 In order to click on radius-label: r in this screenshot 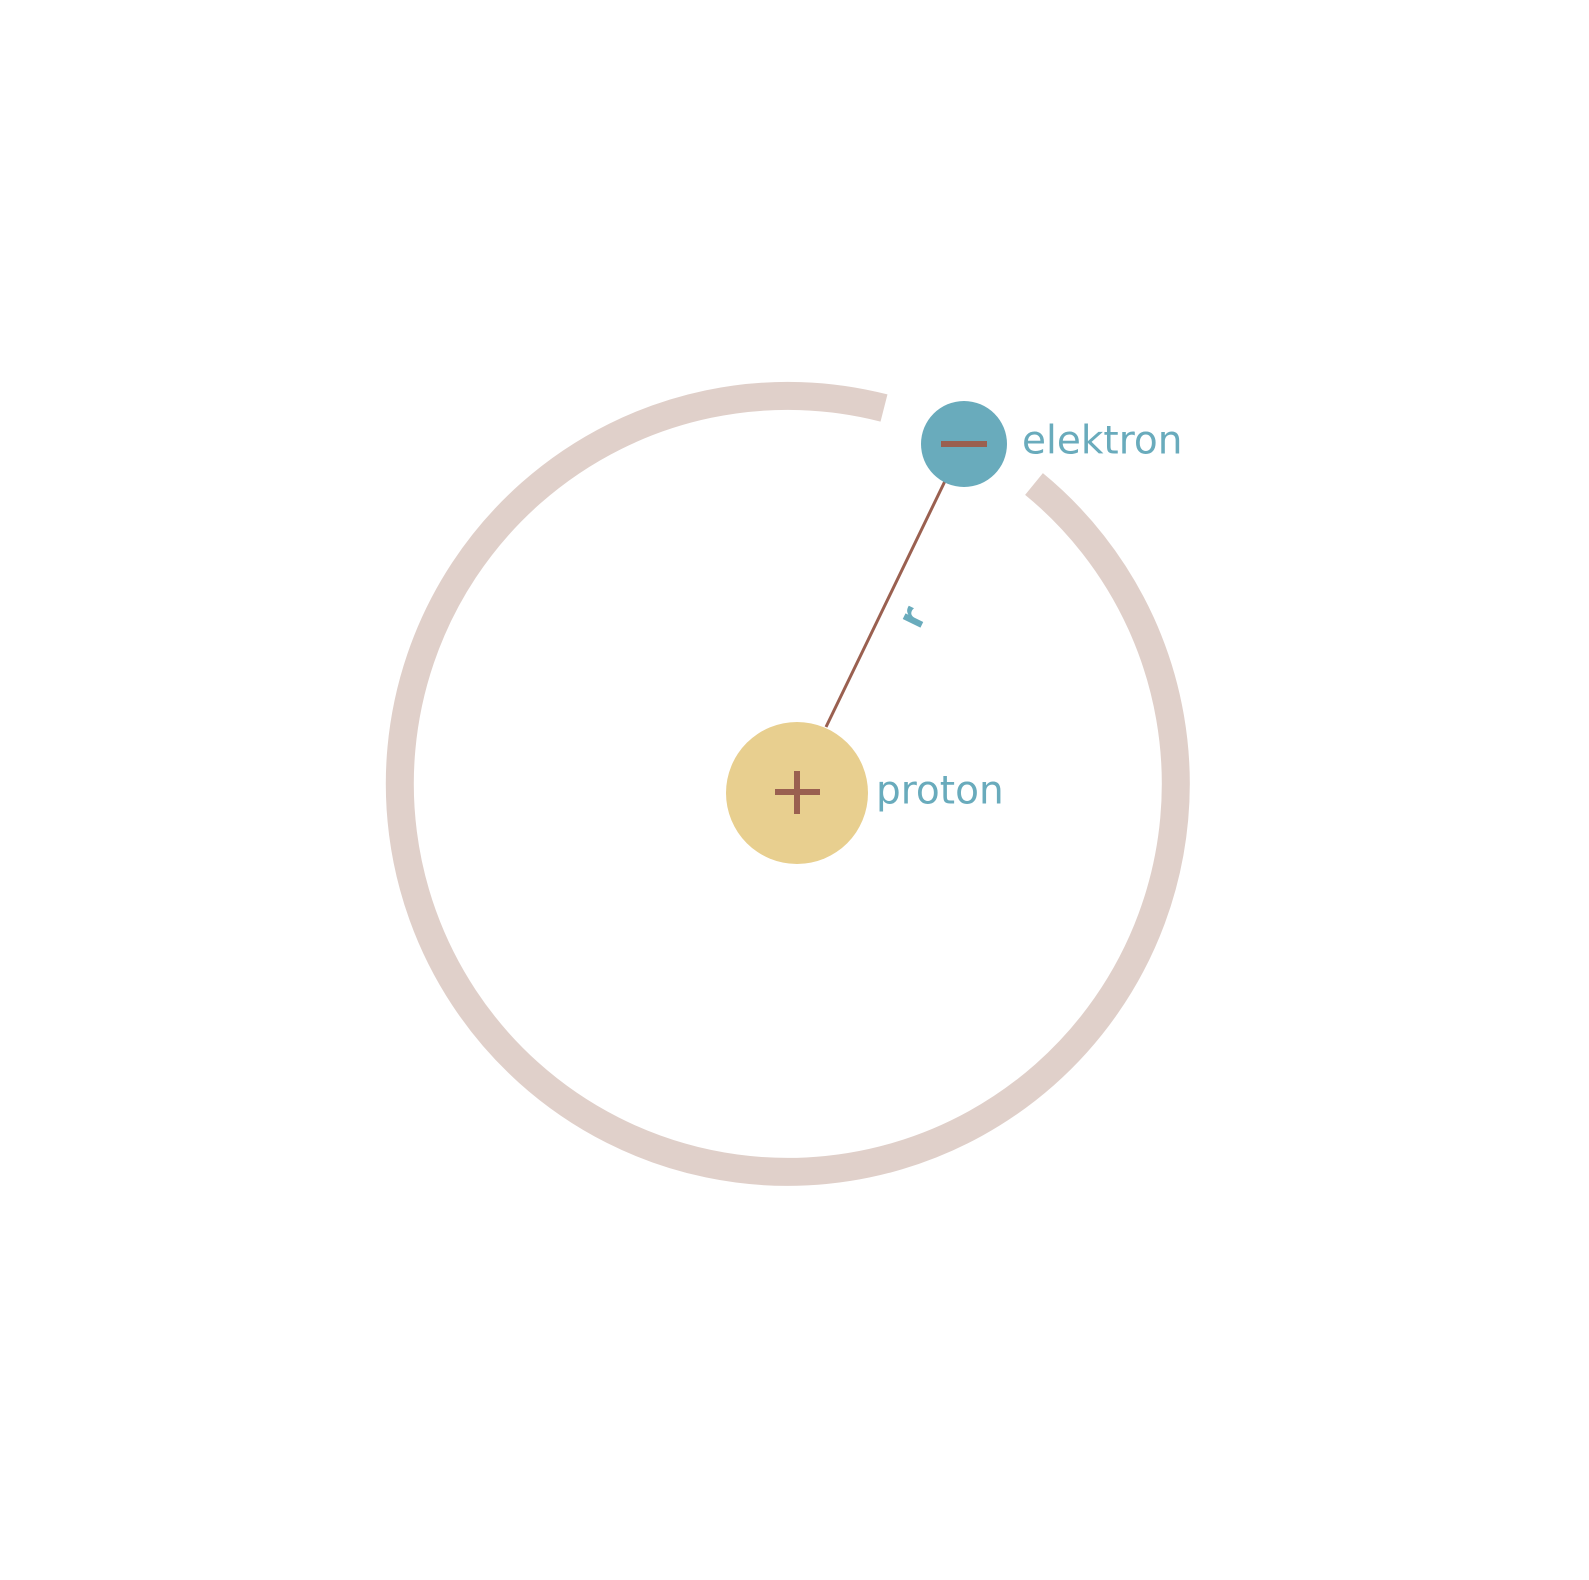, I will do `click(912, 617)`.